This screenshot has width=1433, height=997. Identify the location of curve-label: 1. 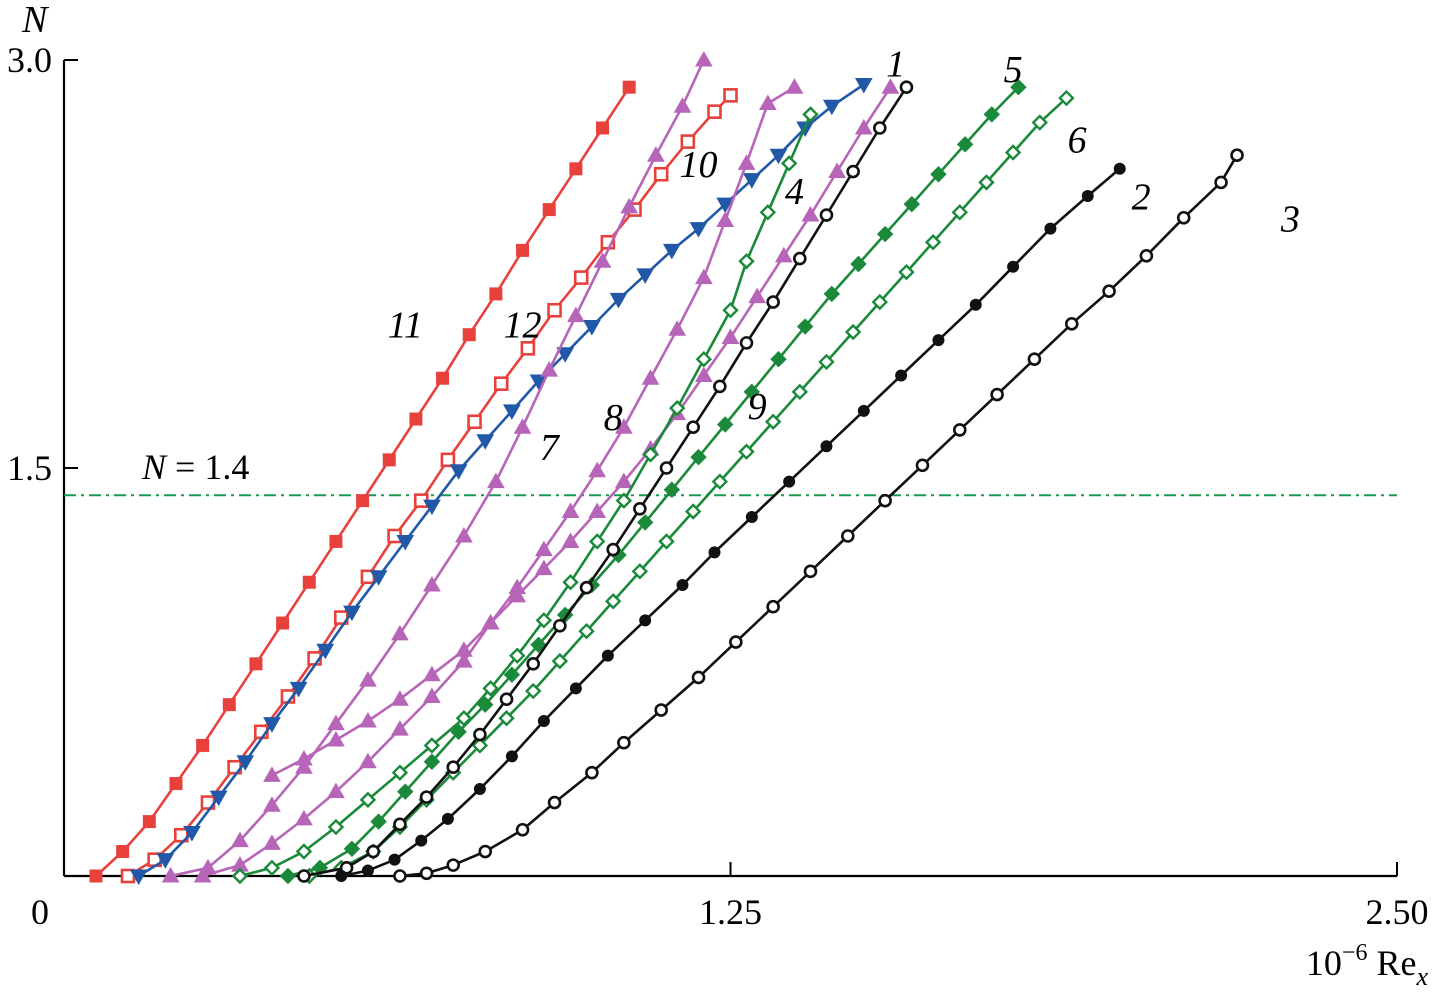
(895, 64).